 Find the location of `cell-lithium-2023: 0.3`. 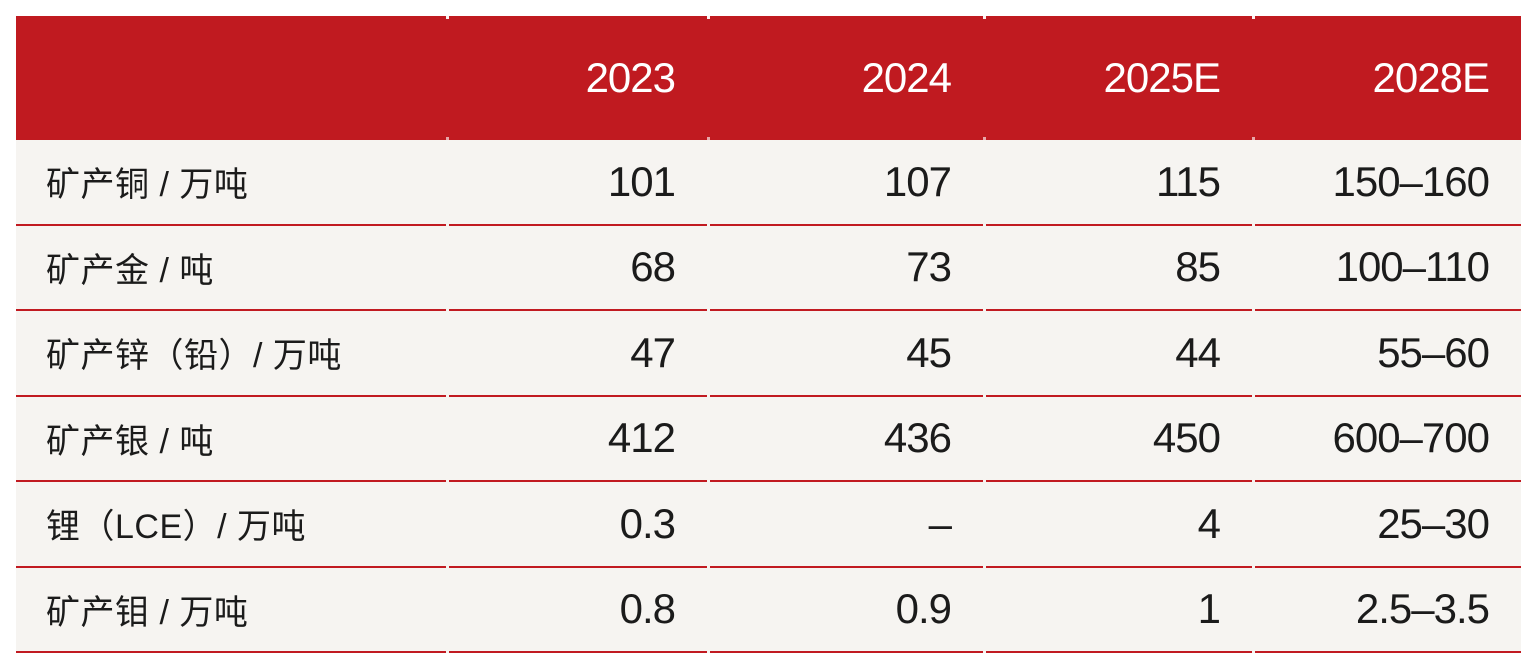

cell-lithium-2023: 0.3 is located at coordinates (578, 525).